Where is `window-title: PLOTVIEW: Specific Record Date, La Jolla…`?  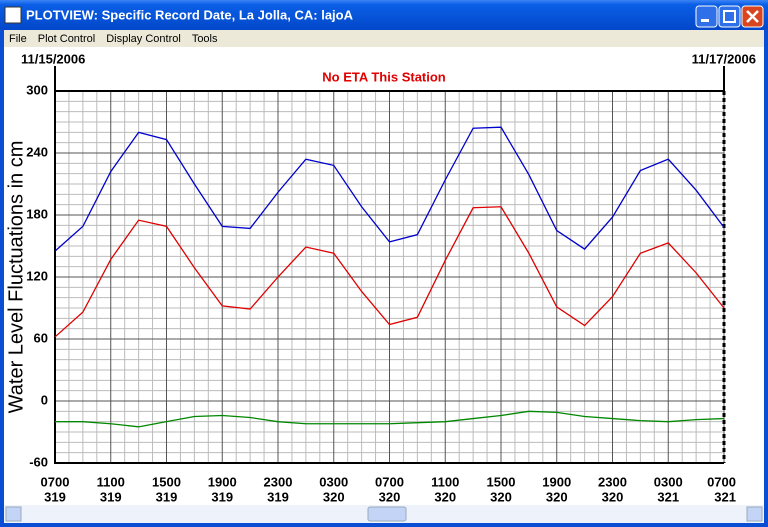
window-title: PLOTVIEW: Specific Record Date, La Jolla… is located at coordinates (190, 14).